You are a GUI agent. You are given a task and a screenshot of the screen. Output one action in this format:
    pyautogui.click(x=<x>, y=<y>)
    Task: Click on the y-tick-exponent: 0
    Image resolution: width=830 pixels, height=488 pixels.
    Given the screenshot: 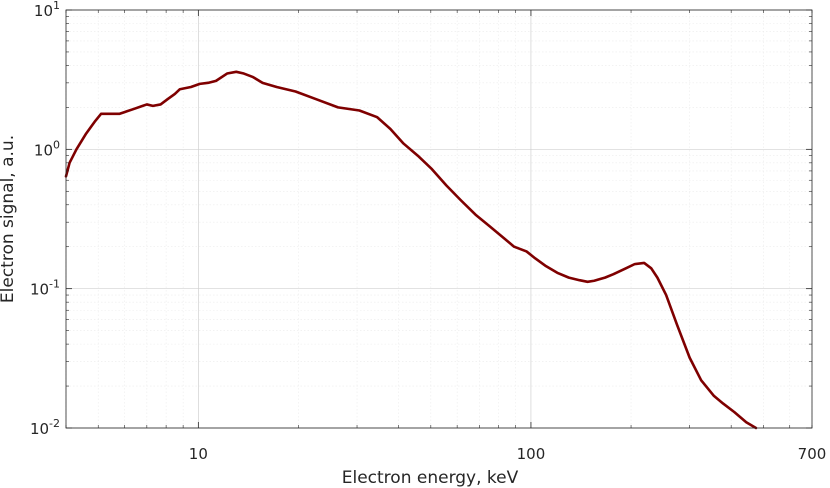 What is the action you would take?
    pyautogui.click(x=56, y=144)
    